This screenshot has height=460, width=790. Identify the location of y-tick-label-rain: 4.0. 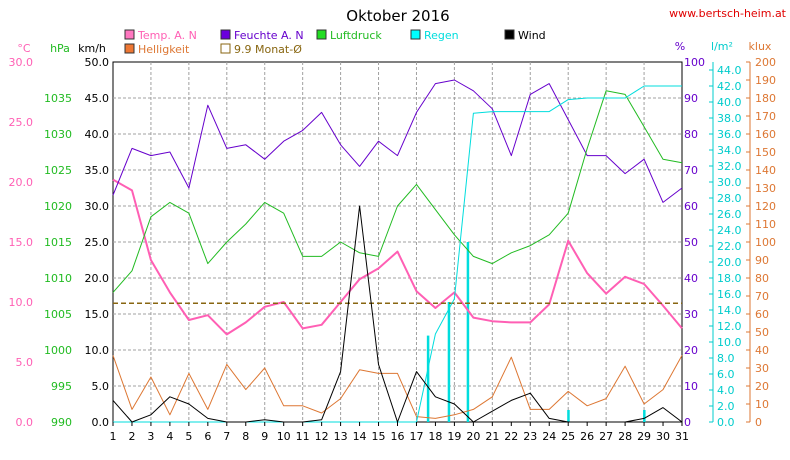
(726, 390).